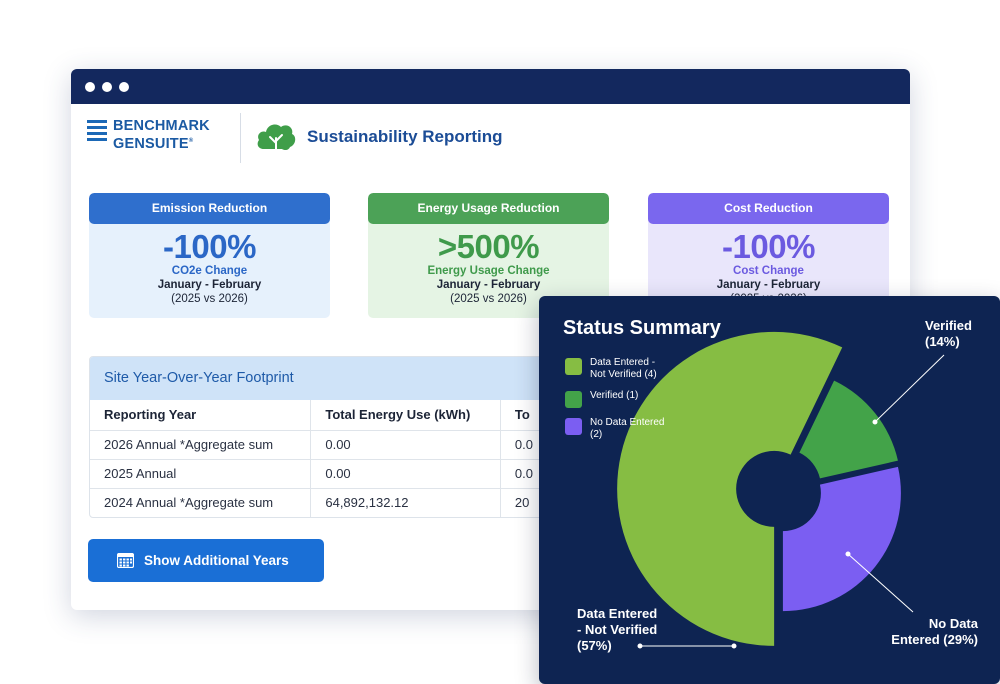  I want to click on cloud-leaf-icon, so click(276, 138).